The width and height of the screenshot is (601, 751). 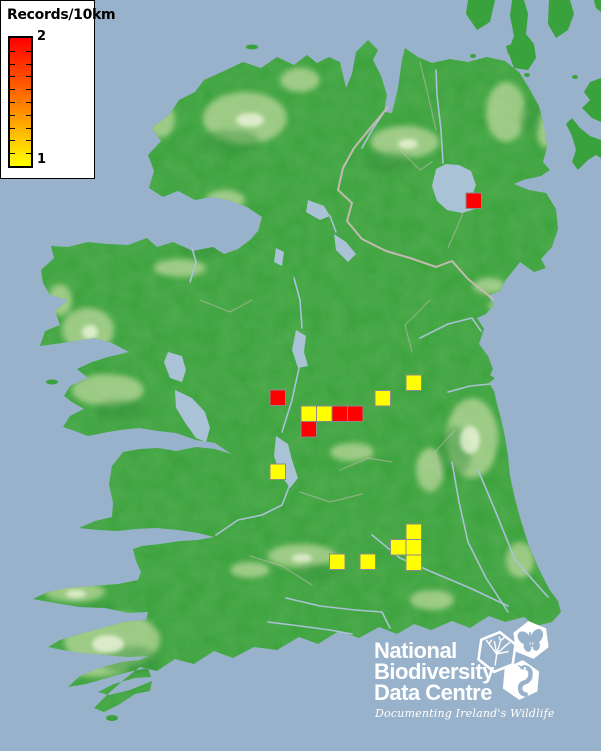 I want to click on galloway-coast, so click(x=591, y=100).